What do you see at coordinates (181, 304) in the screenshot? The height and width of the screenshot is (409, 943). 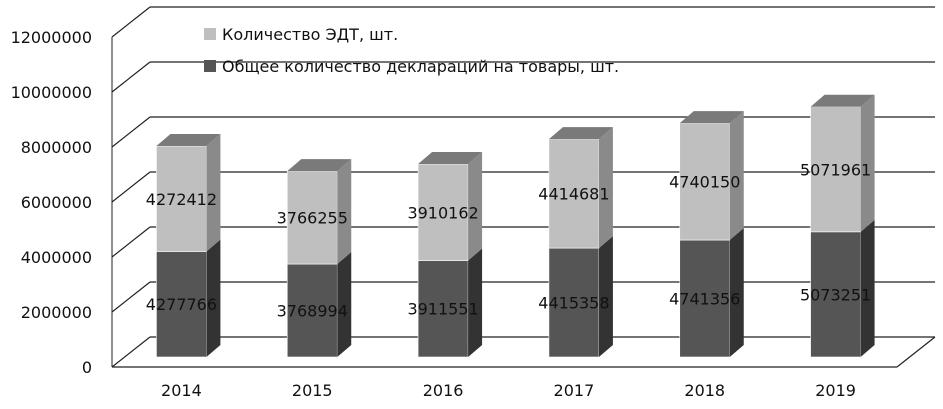 I see `data-label: 4277766` at bounding box center [181, 304].